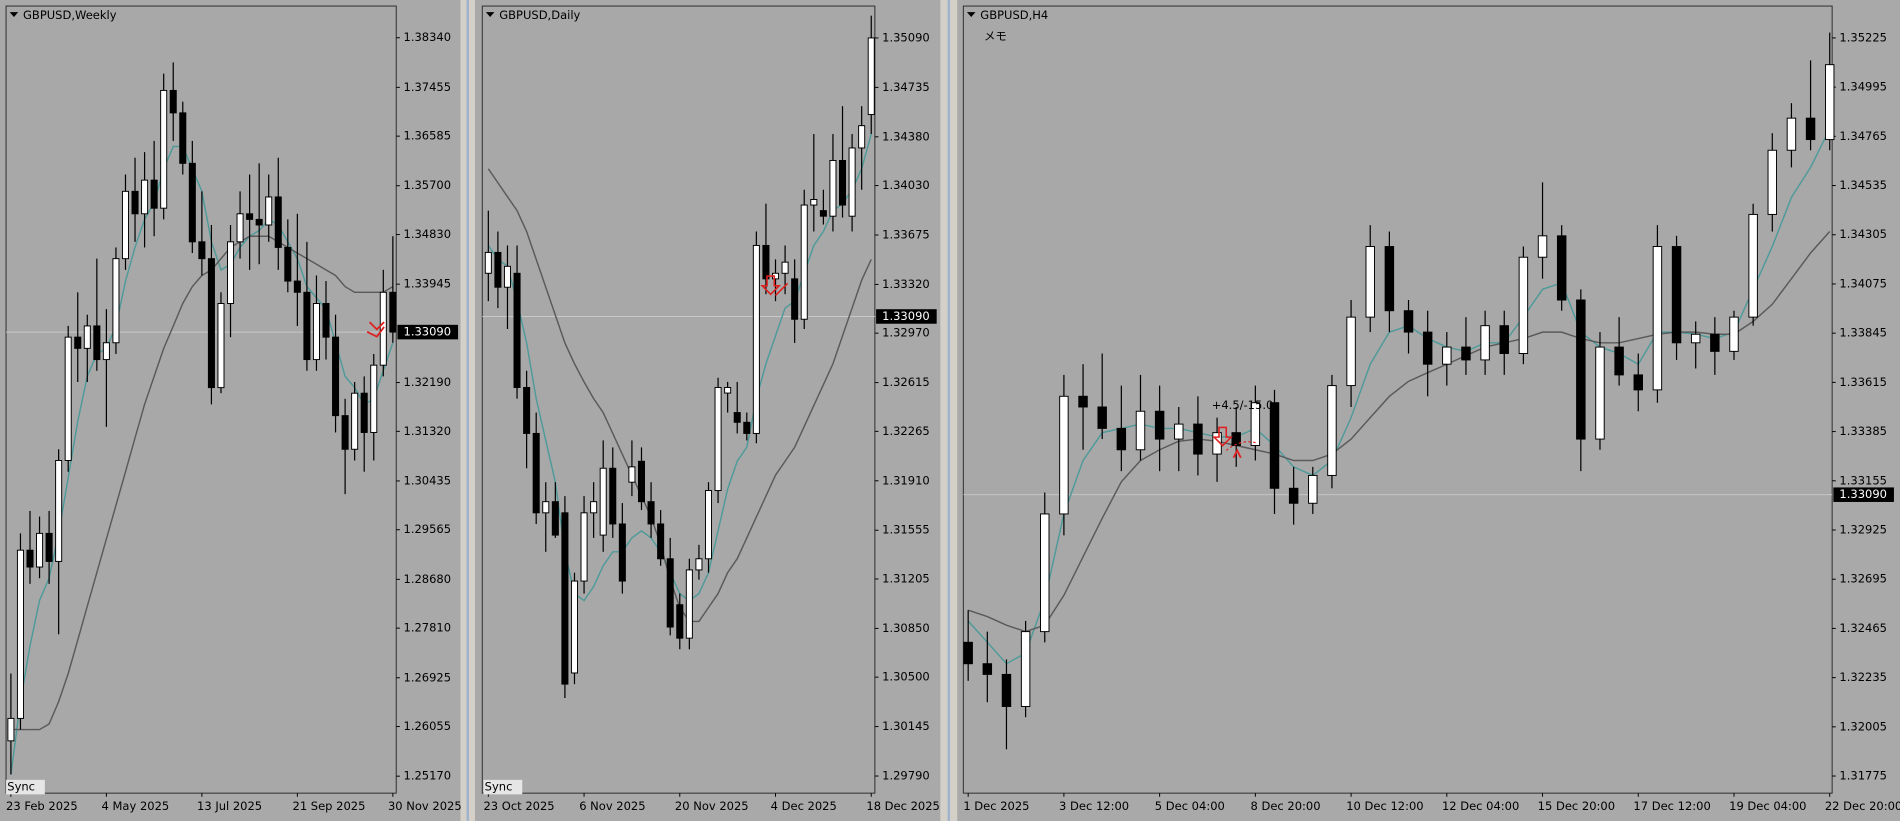 The image size is (1900, 821). What do you see at coordinates (906, 726) in the screenshot?
I see `y-tick-label: 1.30145` at bounding box center [906, 726].